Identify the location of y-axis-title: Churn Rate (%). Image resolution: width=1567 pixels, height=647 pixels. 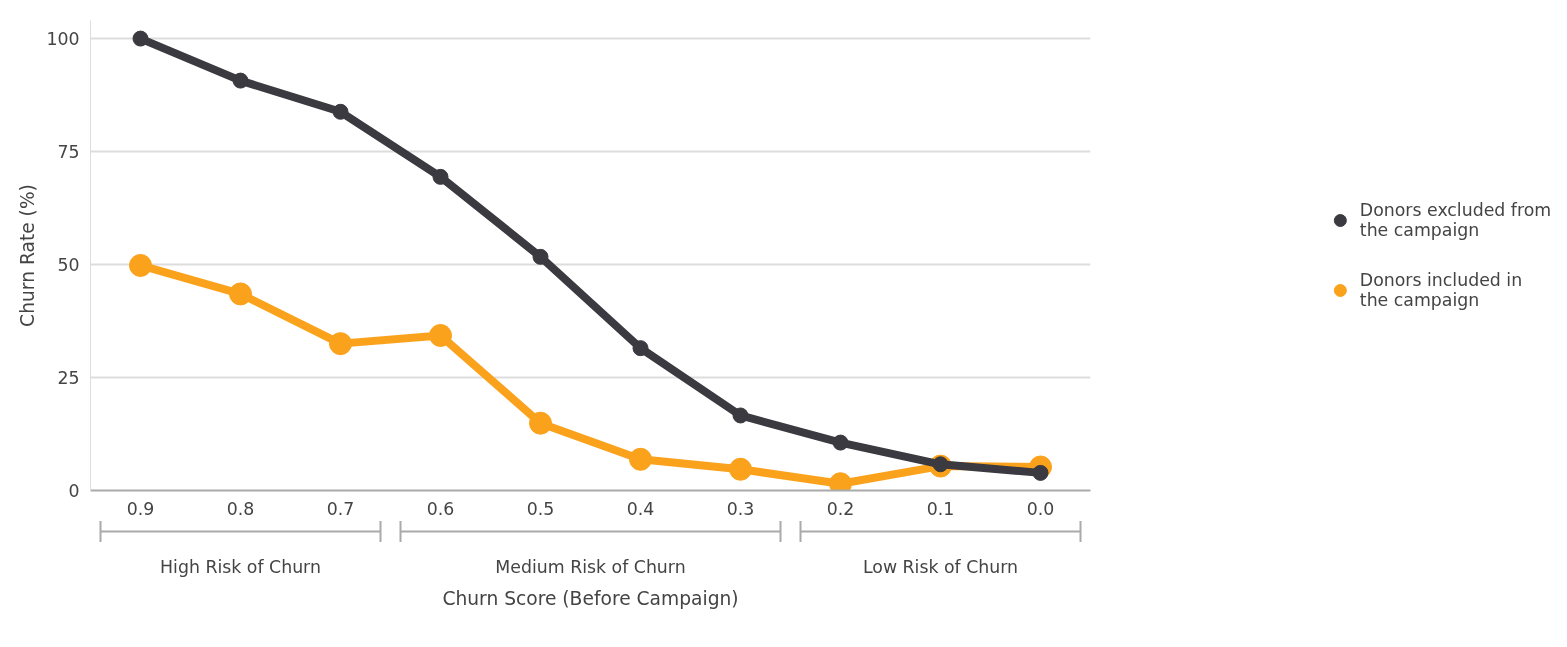
(28, 255).